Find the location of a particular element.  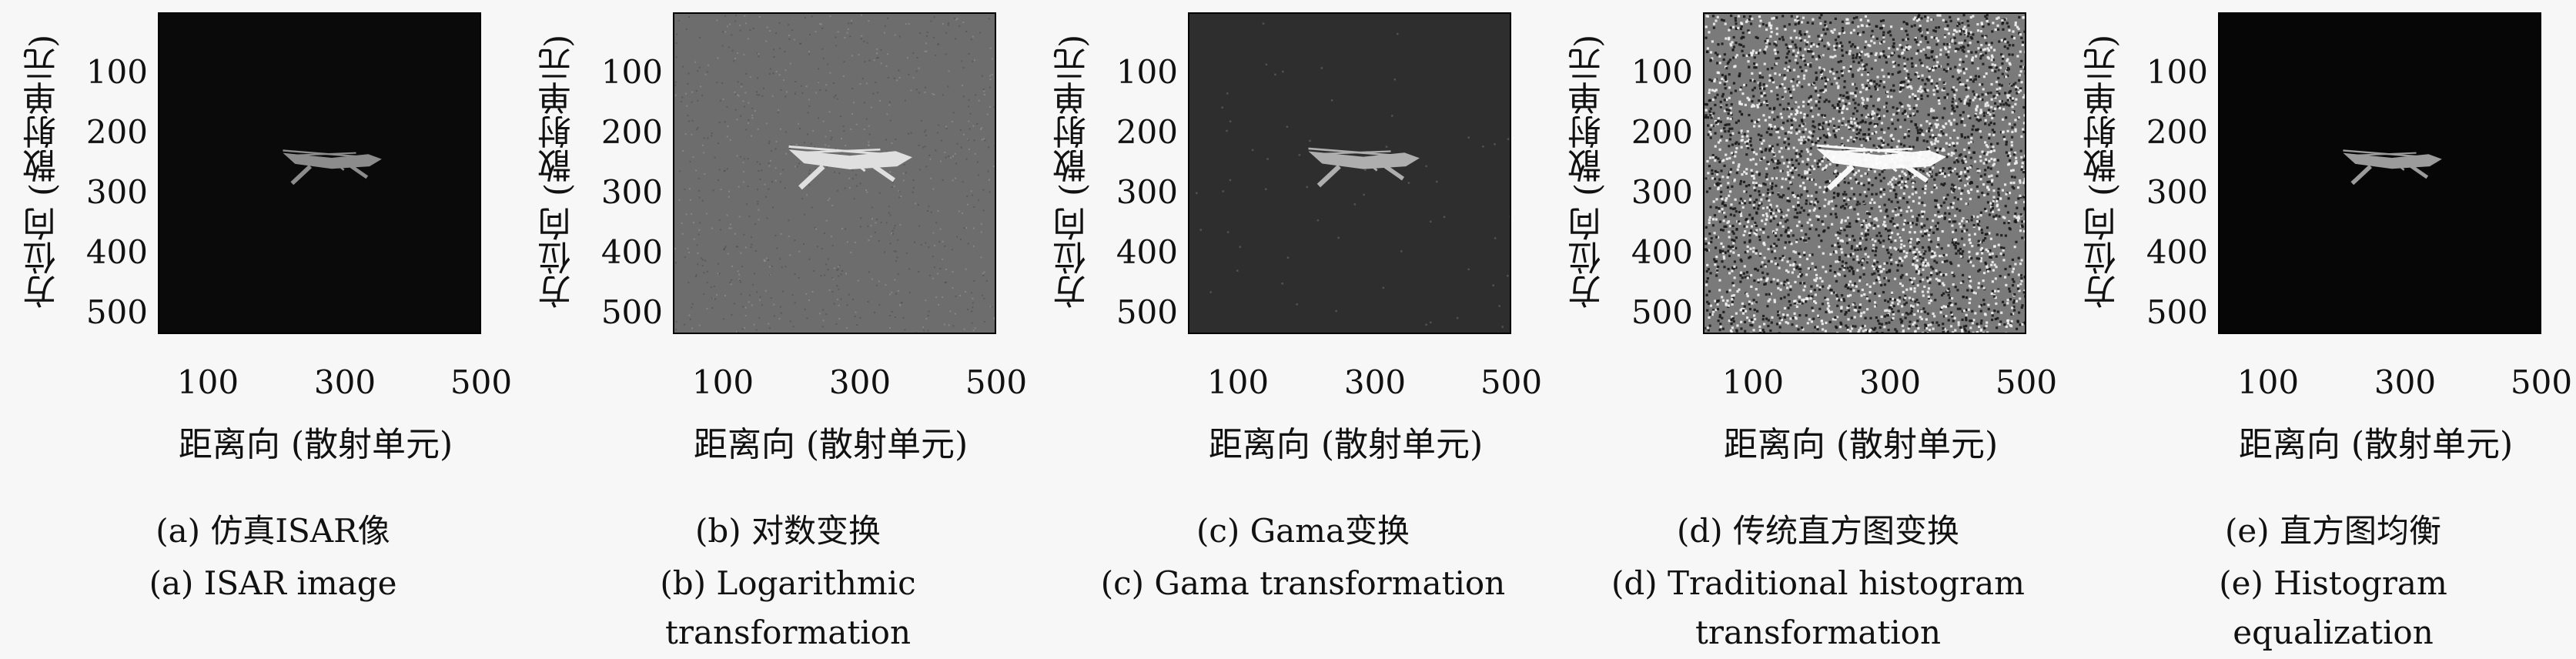

caption-english: (c) Gama transformation is located at coordinates (1303, 583).